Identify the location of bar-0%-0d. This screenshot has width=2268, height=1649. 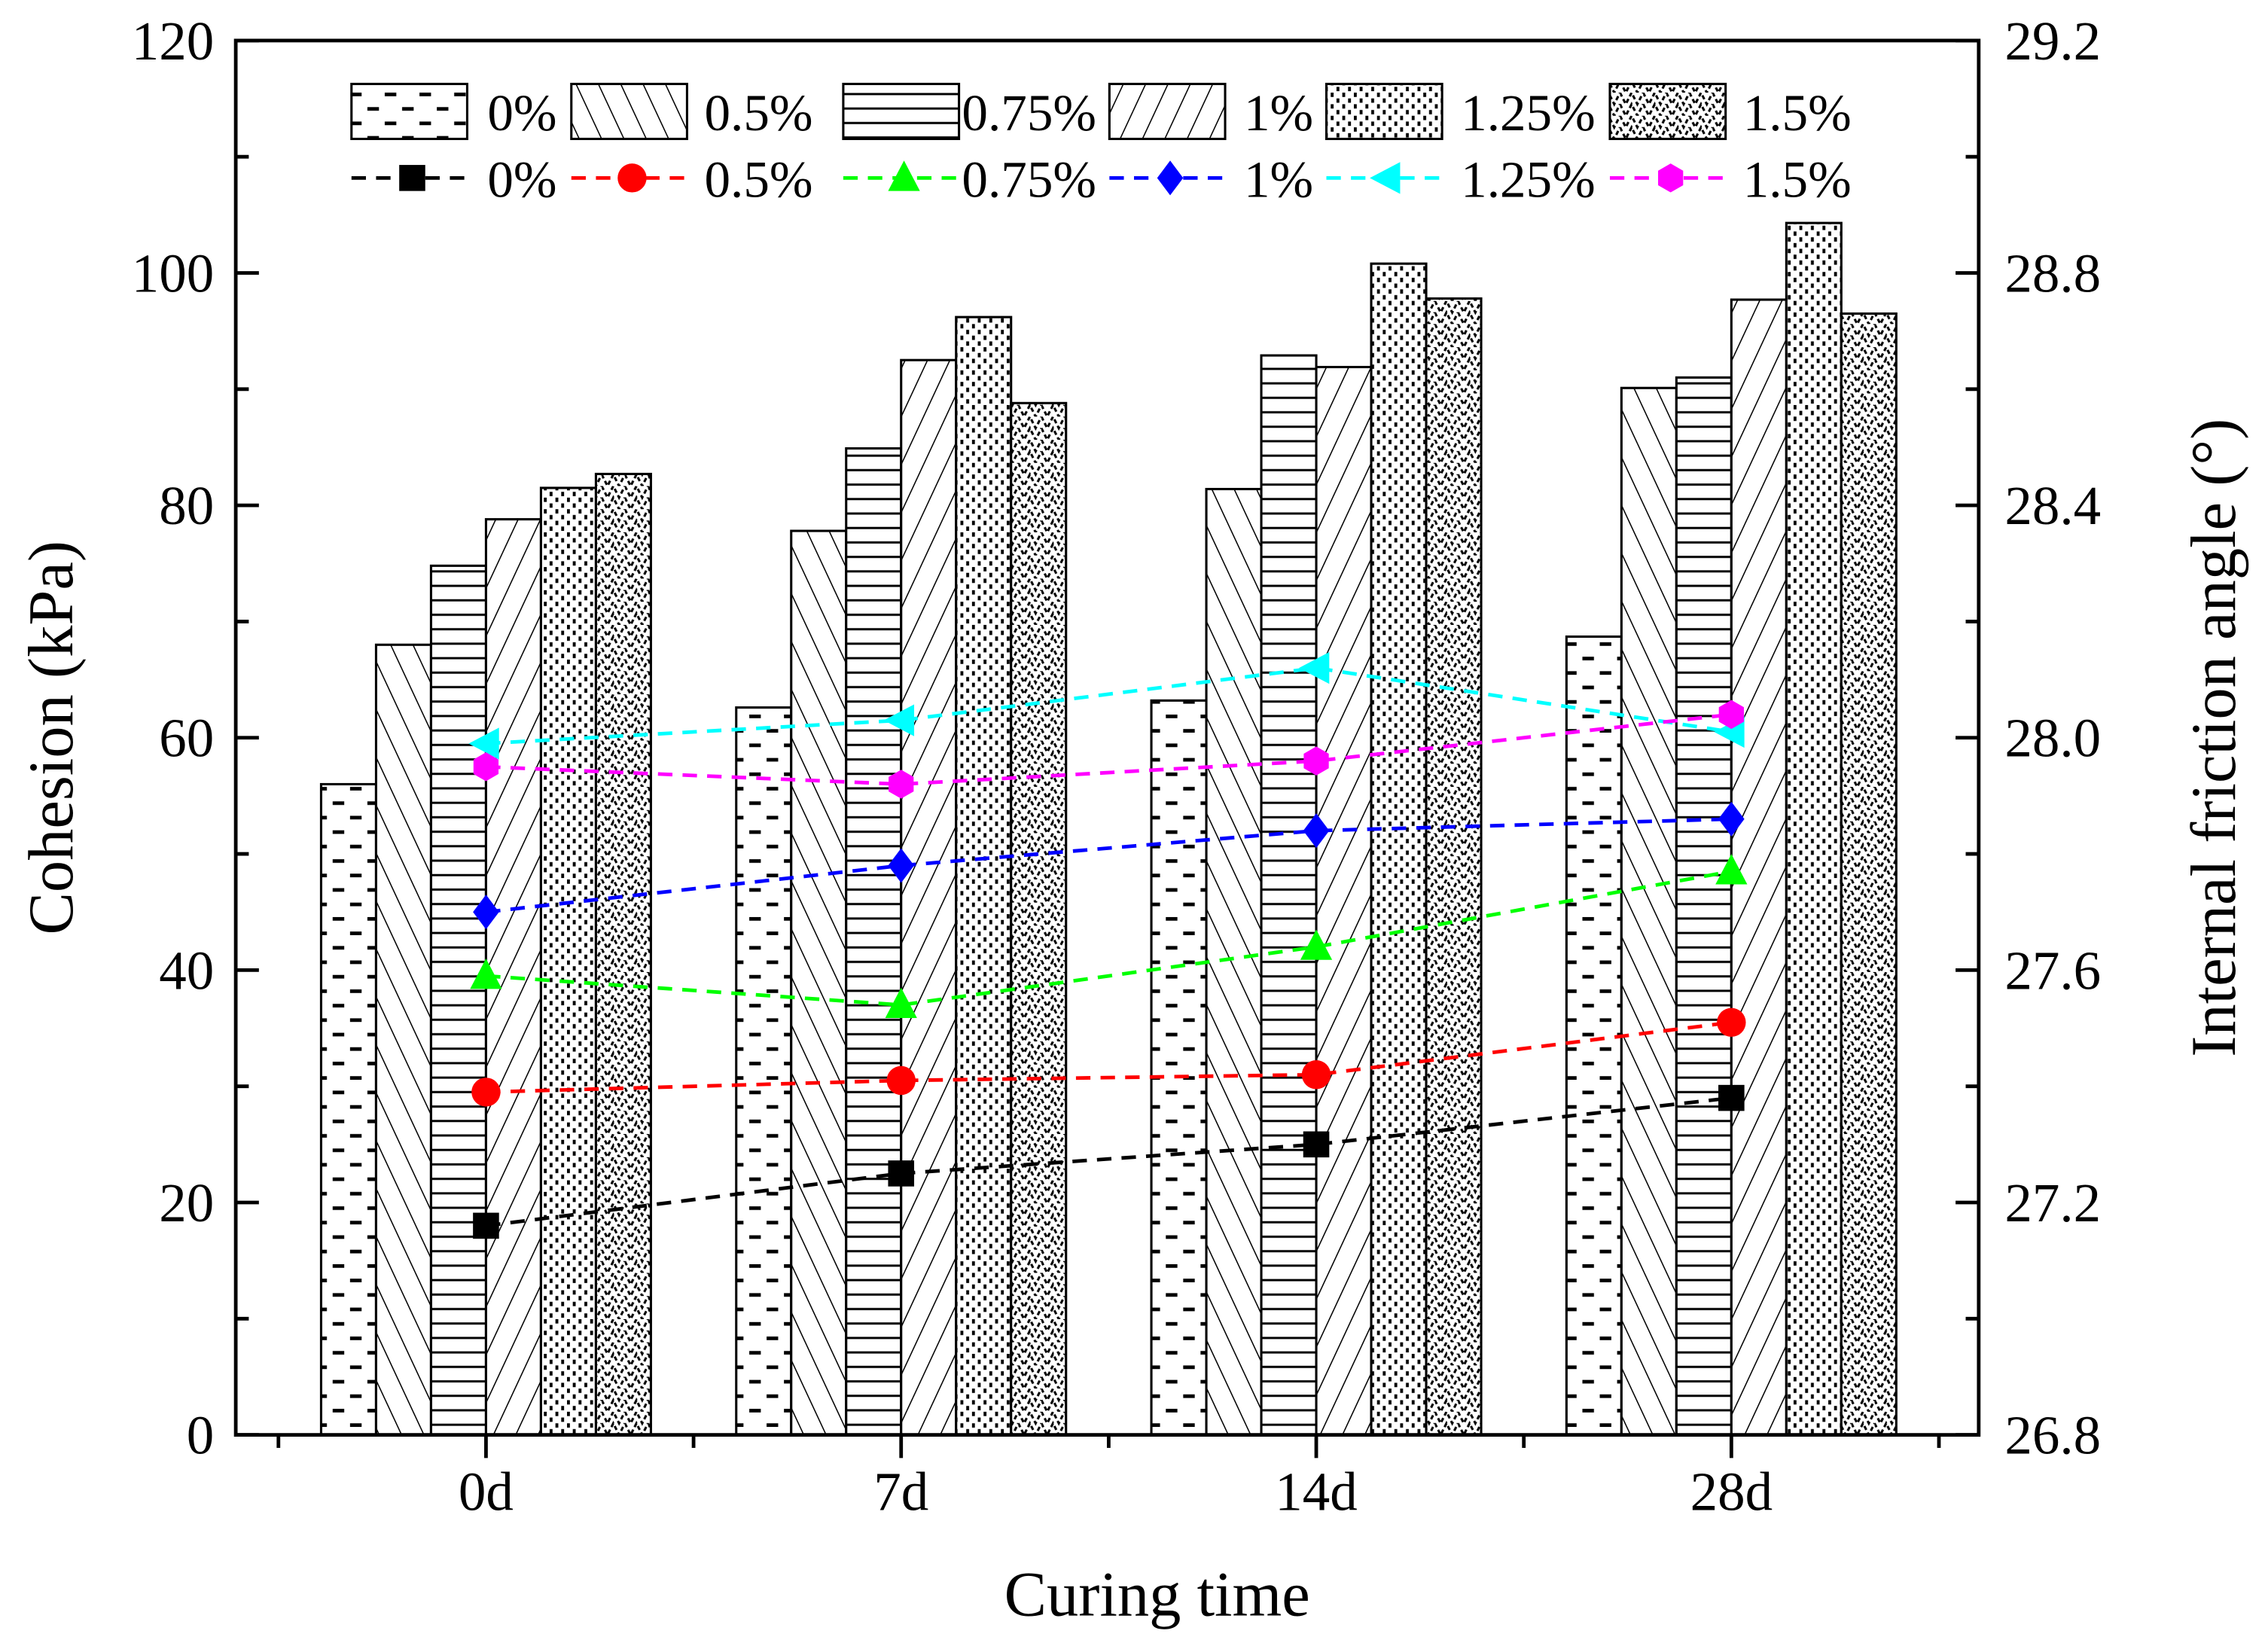
(348, 1109).